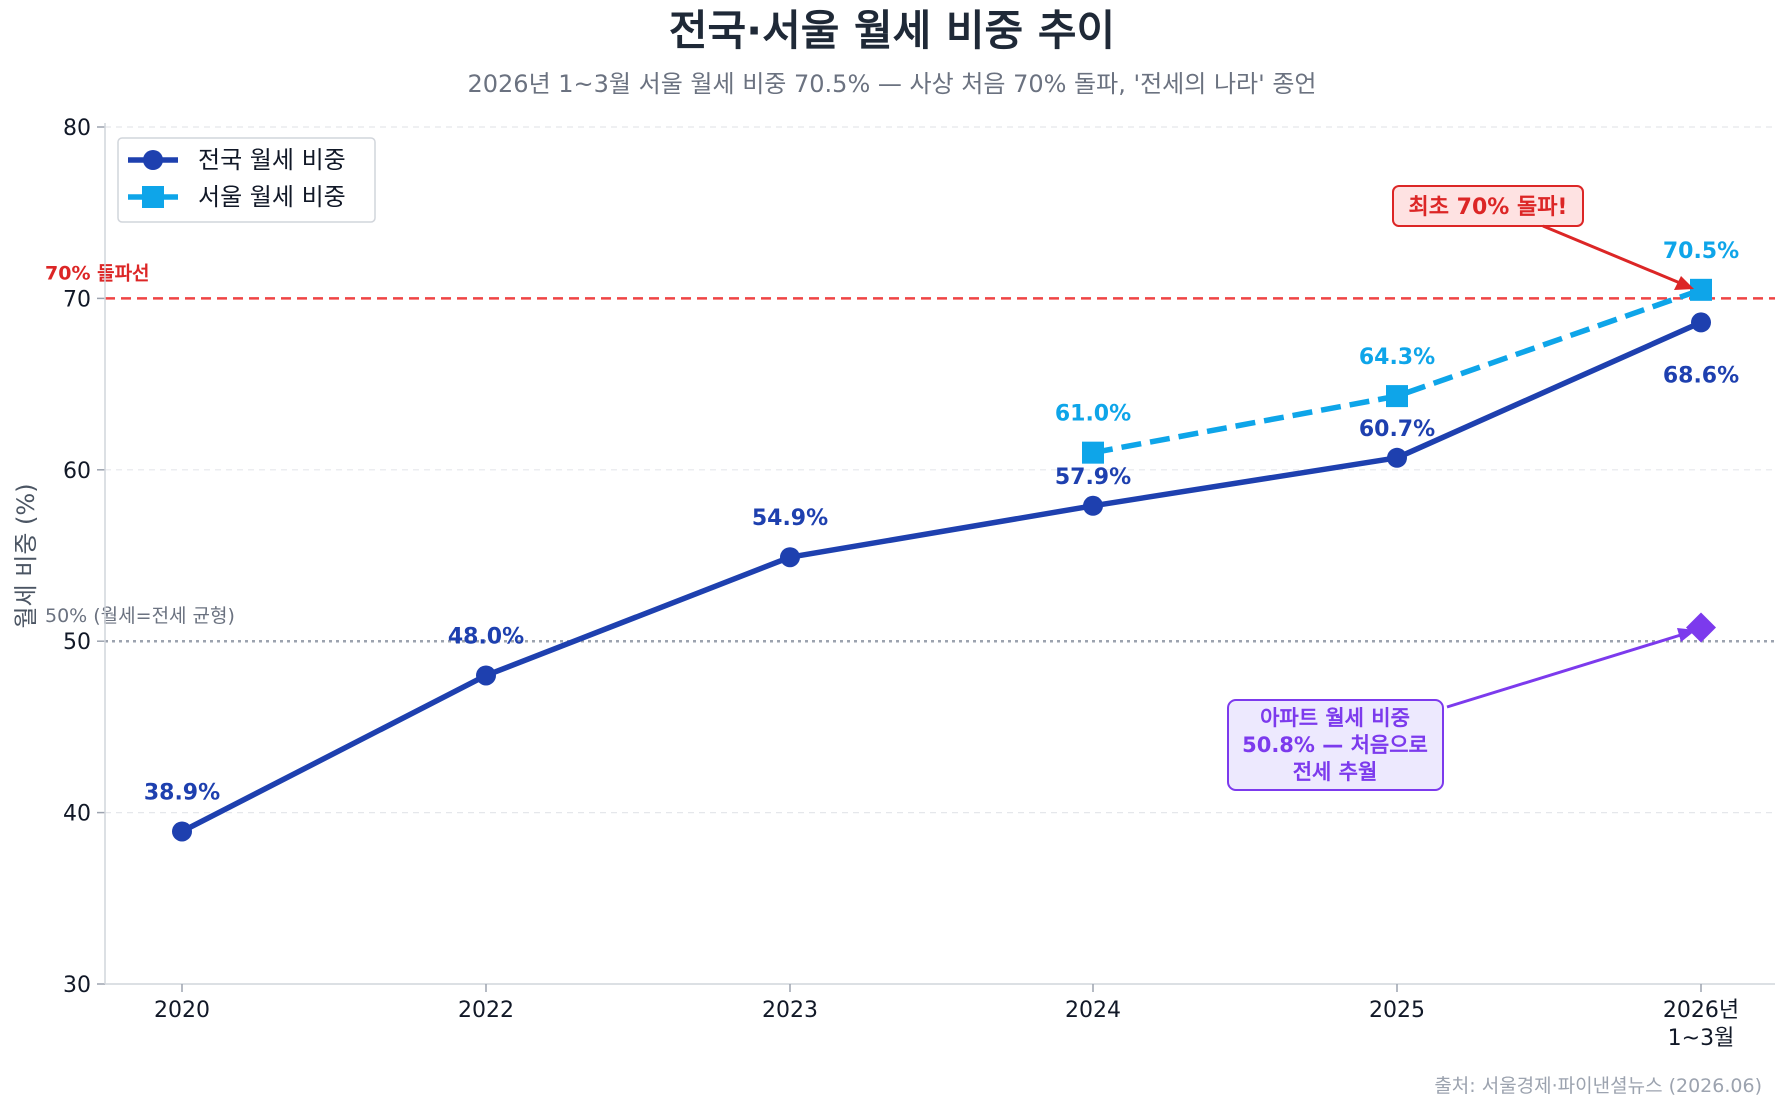  Describe the element at coordinates (790, 1010) in the screenshot. I see `x-tick-label: 2023` at that location.